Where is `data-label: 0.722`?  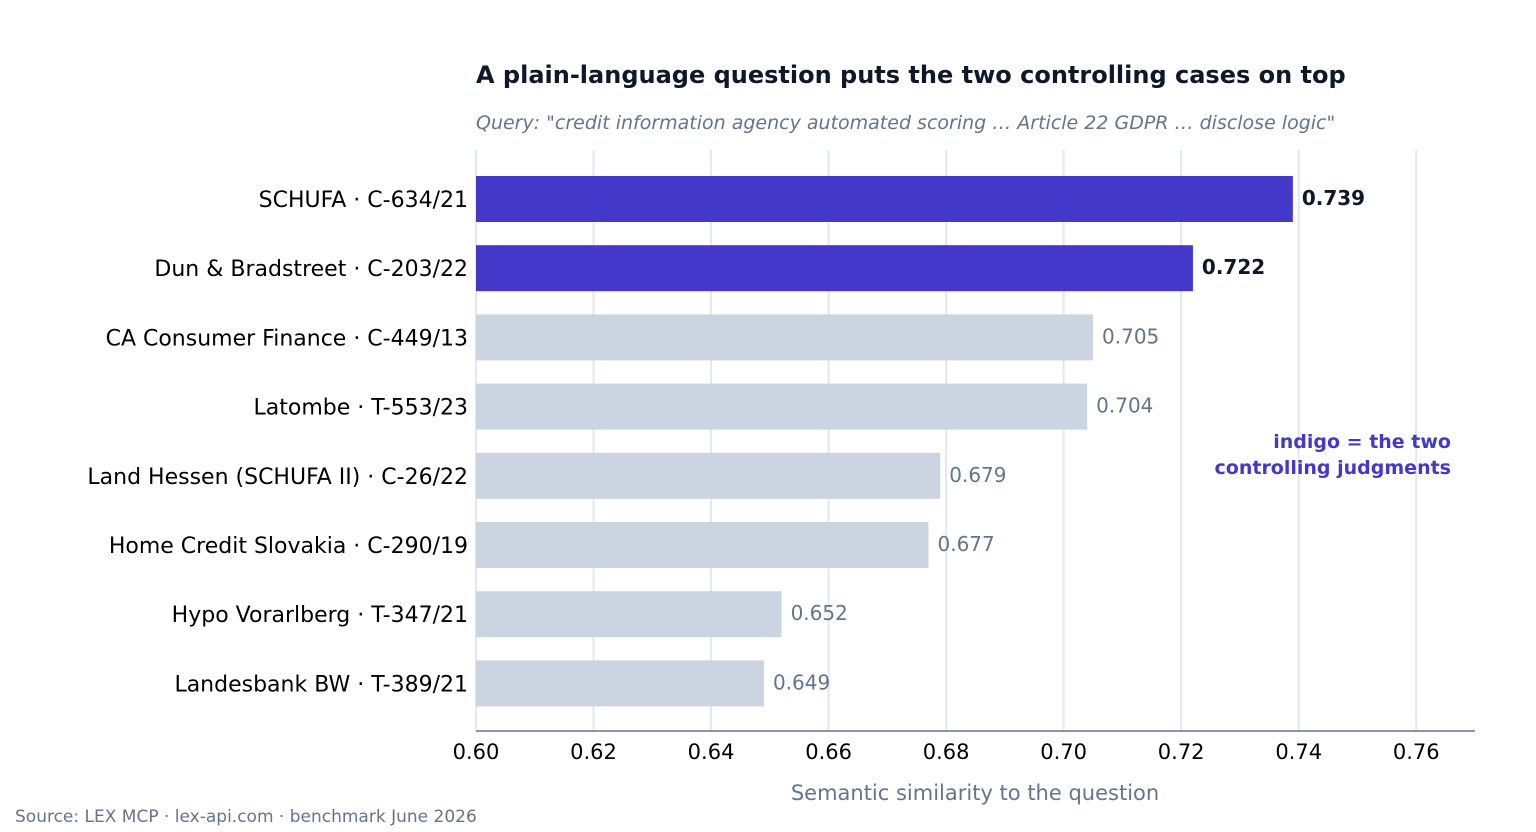 data-label: 0.722 is located at coordinates (1233, 267).